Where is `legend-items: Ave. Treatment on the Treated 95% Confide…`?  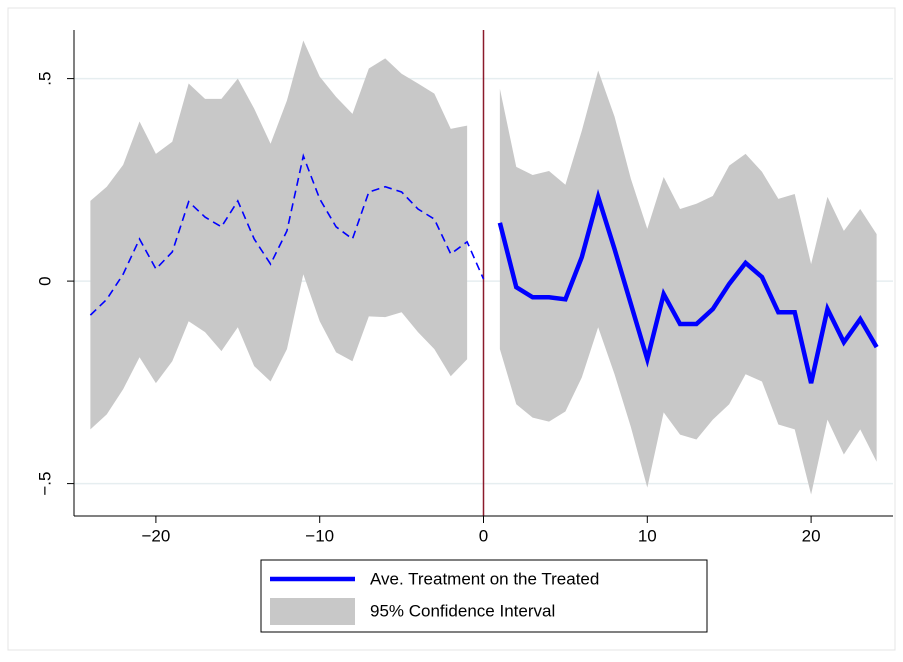 legend-items: Ave. Treatment on the Treated 95% Confide… is located at coordinates (434, 597).